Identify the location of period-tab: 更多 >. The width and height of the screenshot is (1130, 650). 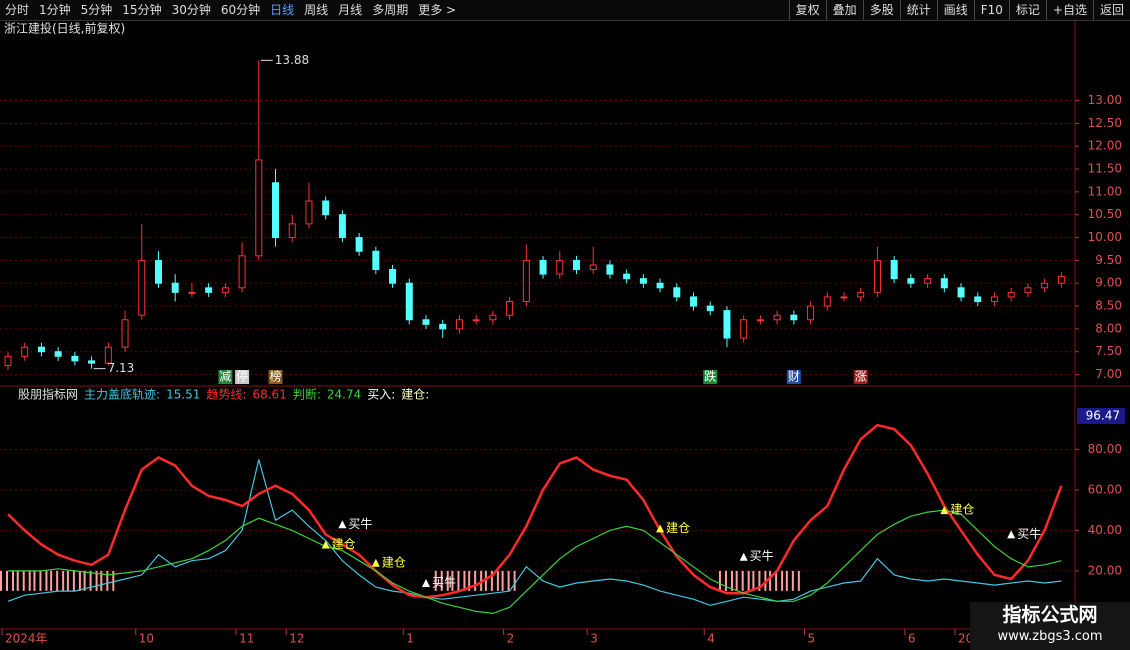
(437, 10).